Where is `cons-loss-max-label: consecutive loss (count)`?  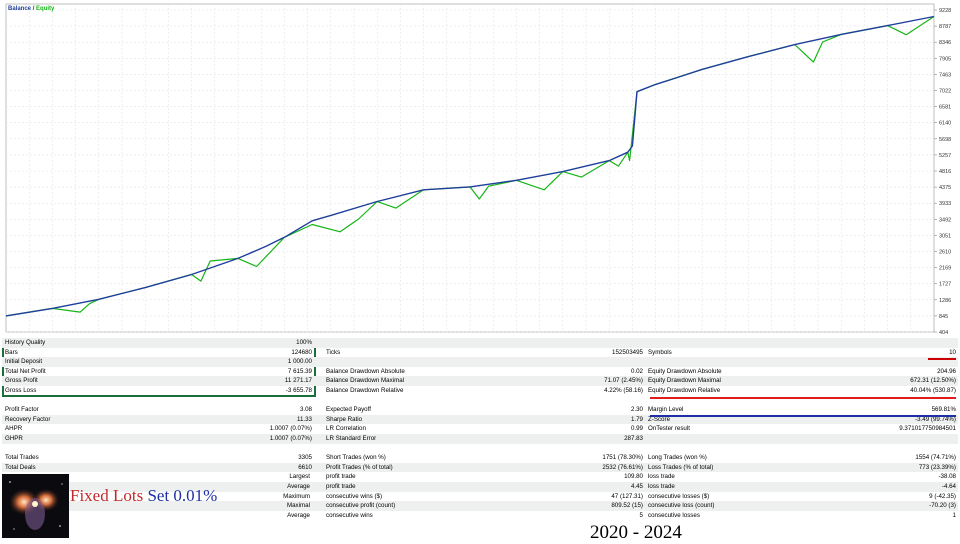
cons-loss-max-label: consecutive loss (count) is located at coordinates (681, 506).